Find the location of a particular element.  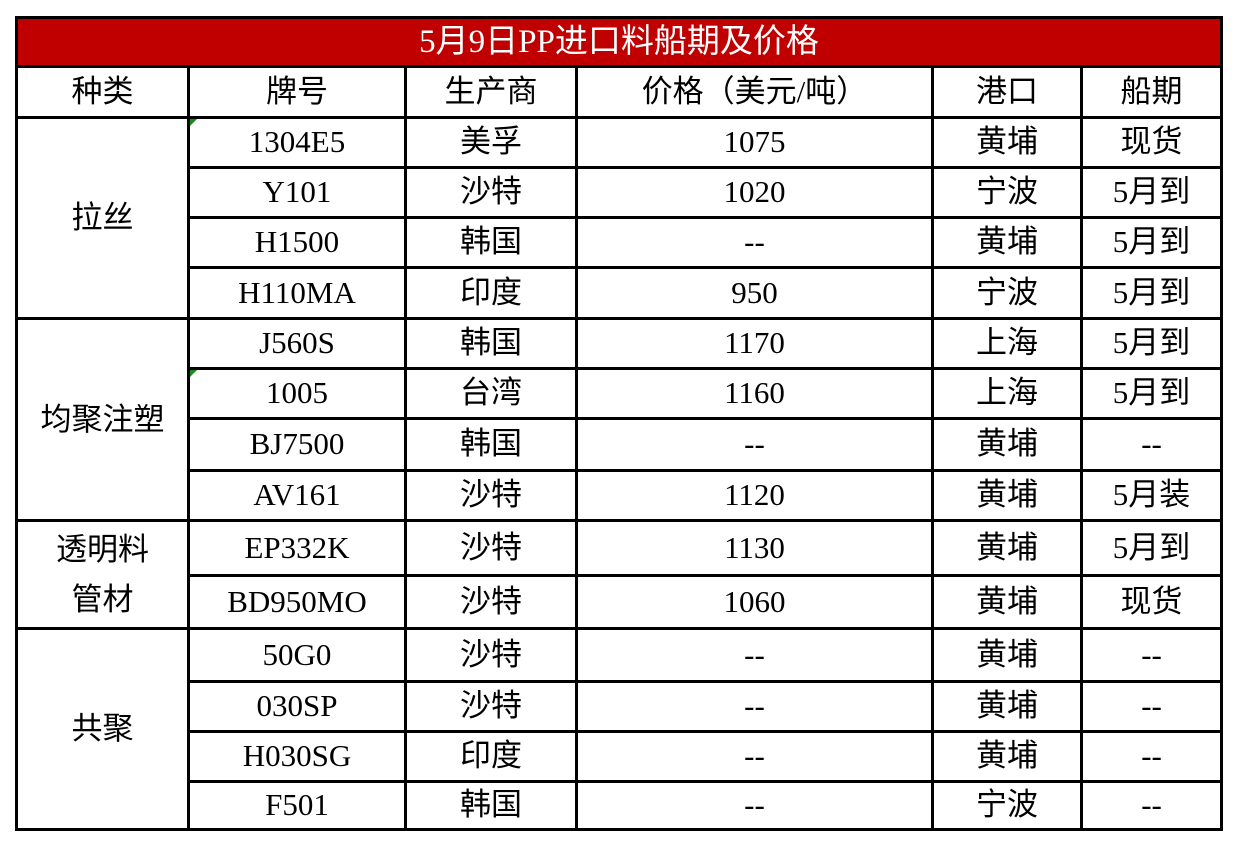

price-cell-text: 1130 is located at coordinates (754, 547).